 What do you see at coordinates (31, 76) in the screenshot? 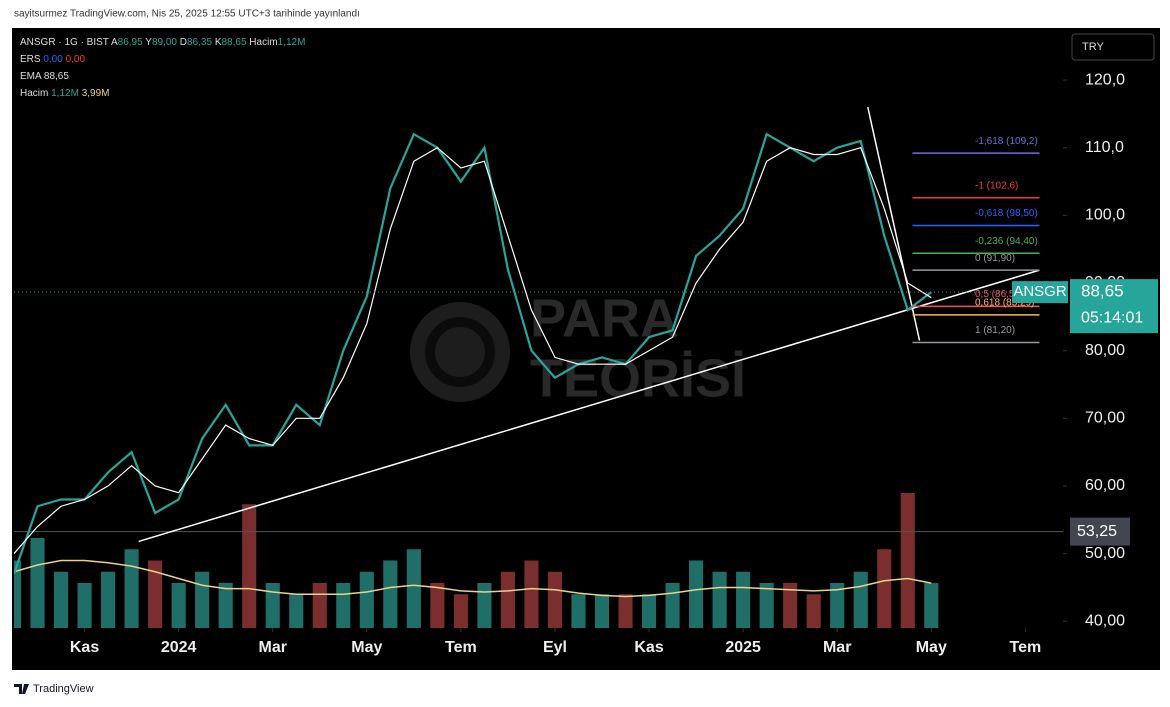
I see `ema-label: EMA` at bounding box center [31, 76].